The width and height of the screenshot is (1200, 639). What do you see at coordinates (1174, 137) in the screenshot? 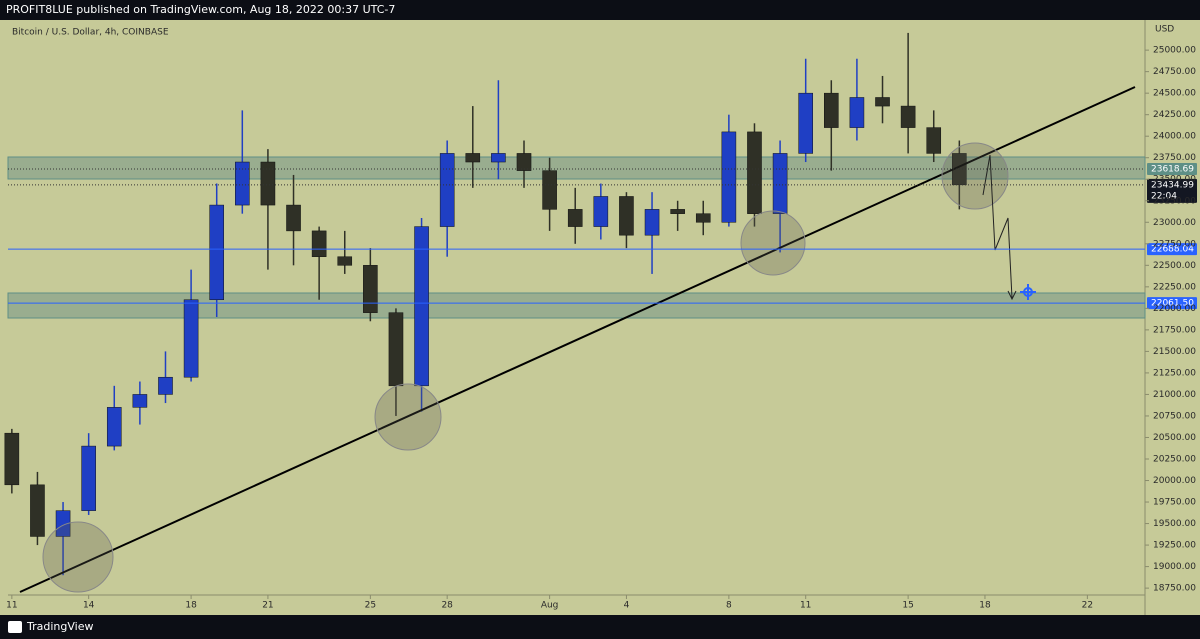
I see `y-tick-label: 24000.00` at bounding box center [1174, 137].